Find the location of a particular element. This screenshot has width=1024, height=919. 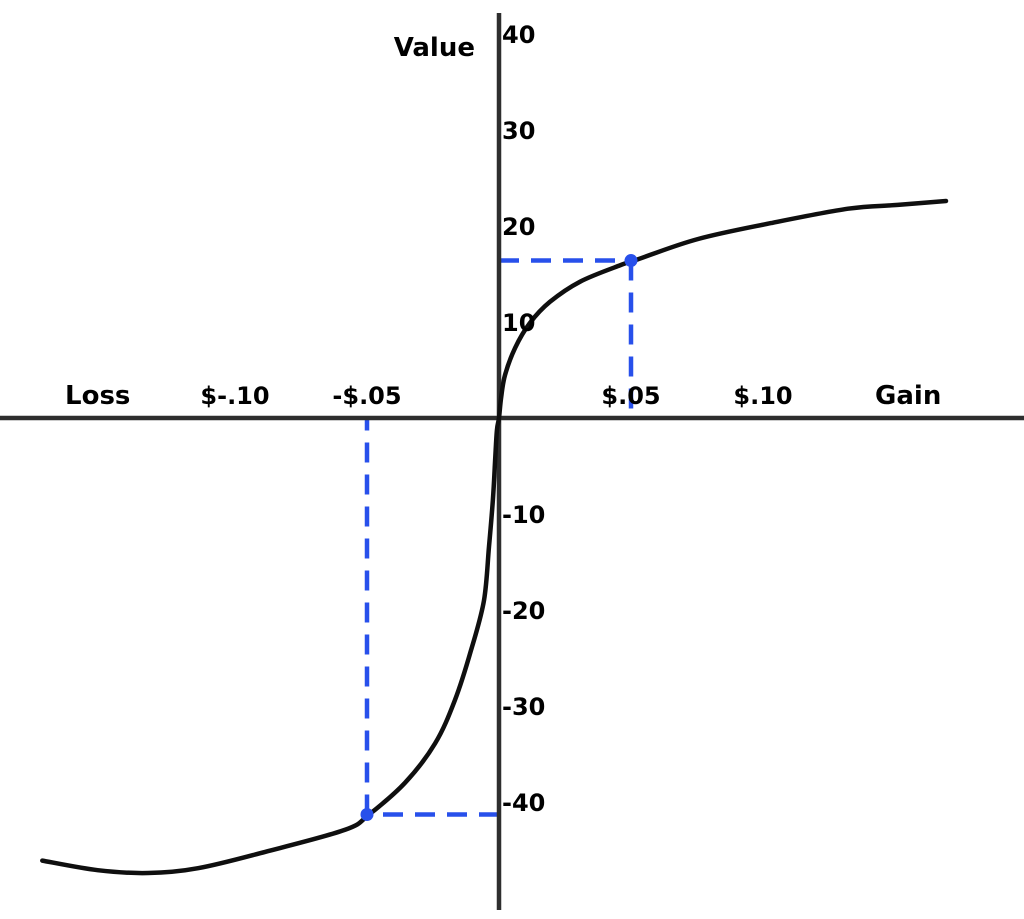

y-tick-label: -10 is located at coordinates (523, 515).